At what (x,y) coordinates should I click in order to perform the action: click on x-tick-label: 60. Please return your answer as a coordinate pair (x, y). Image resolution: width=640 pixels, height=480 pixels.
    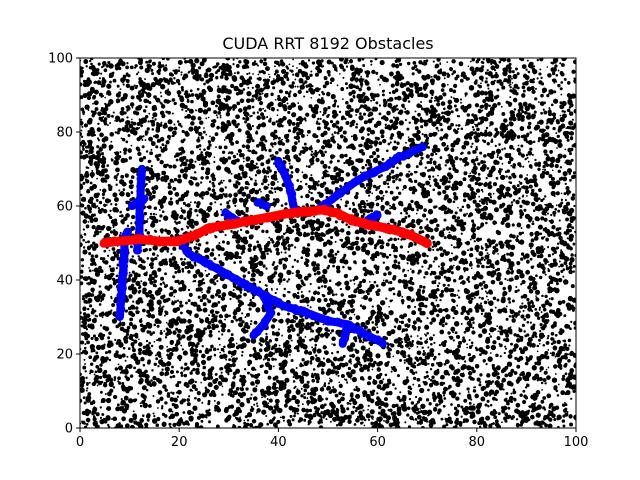
    Looking at the image, I should click on (377, 442).